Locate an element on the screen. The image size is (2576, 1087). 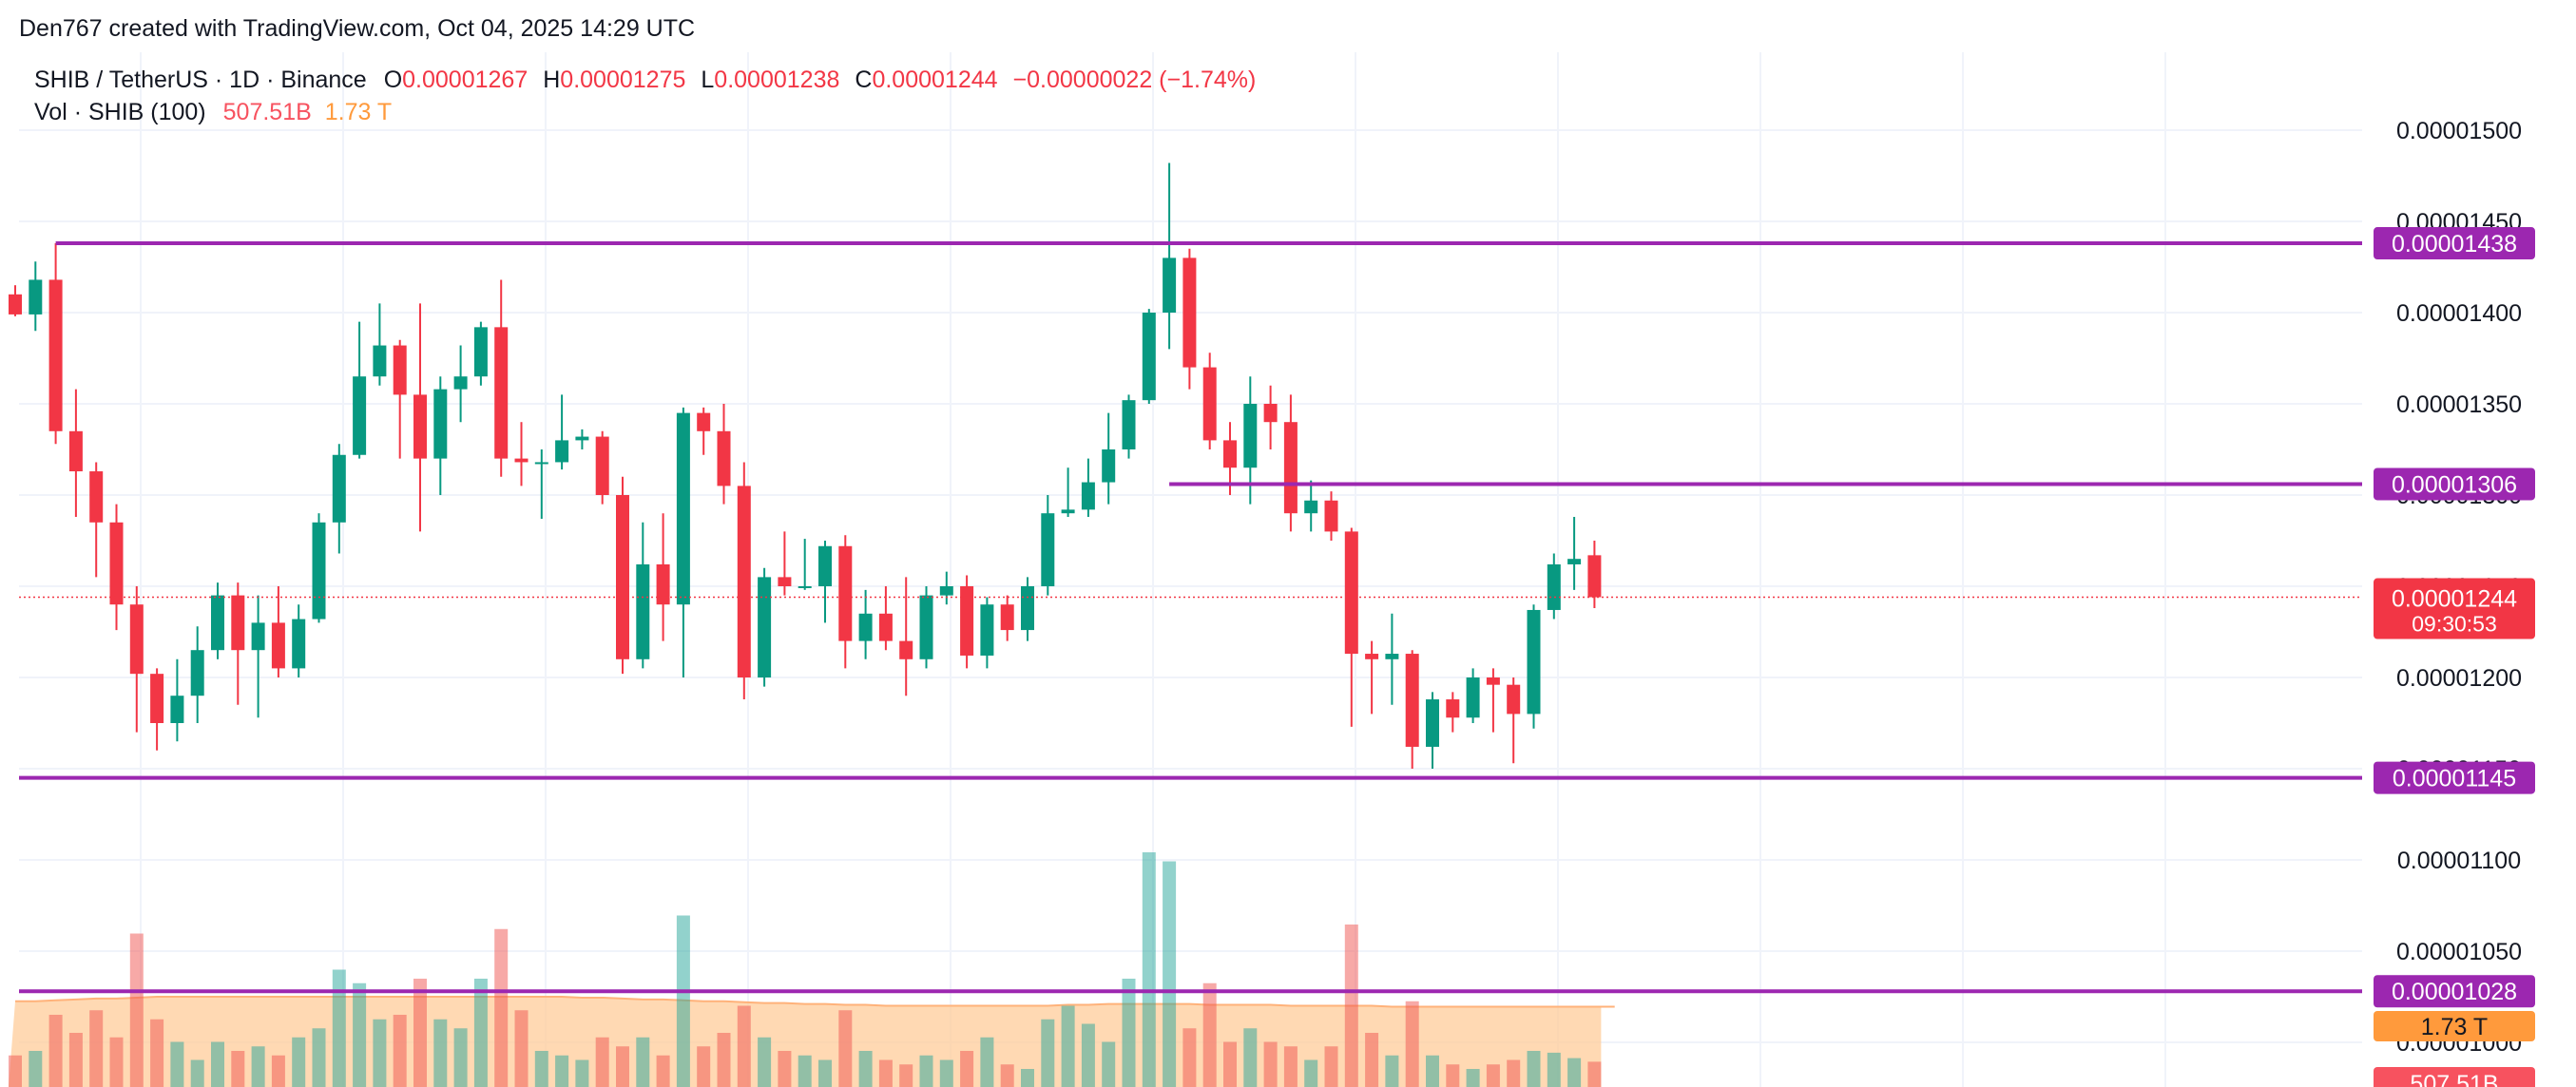
line-price-tag: 0.00001145 is located at coordinates (2454, 777).